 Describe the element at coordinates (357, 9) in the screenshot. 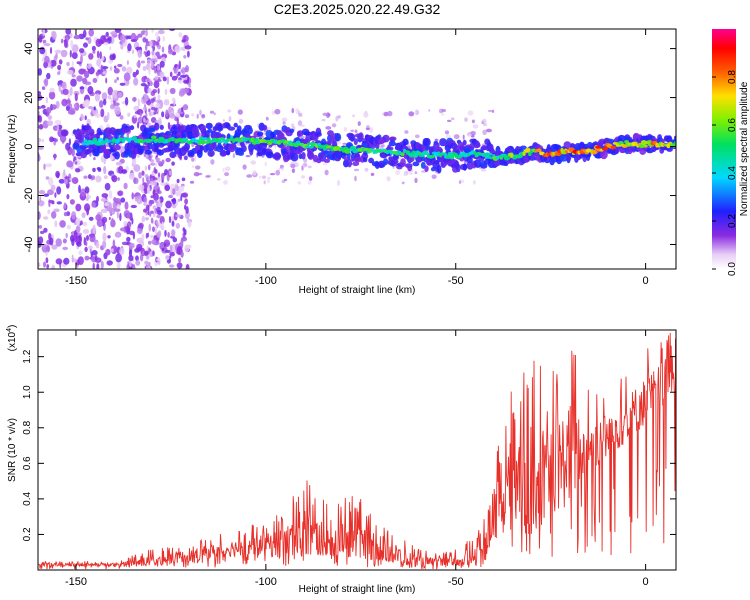

I see `figure-title: C2E3.2025.020.22.49.G32` at that location.